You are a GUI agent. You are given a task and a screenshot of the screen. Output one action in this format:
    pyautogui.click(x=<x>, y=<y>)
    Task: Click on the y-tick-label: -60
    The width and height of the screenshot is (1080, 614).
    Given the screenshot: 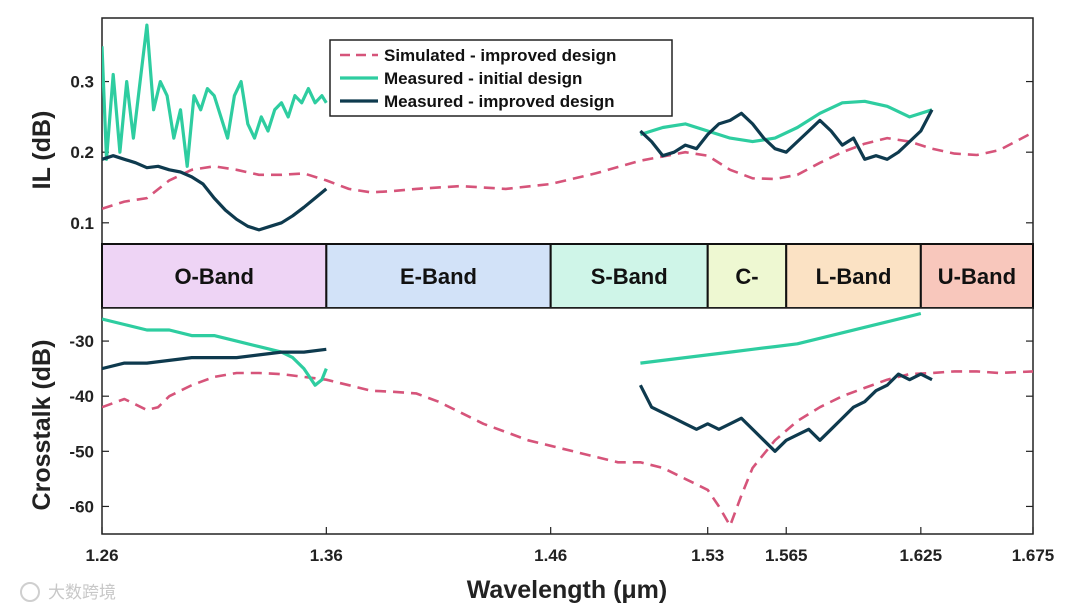 What is the action you would take?
    pyautogui.click(x=81, y=506)
    